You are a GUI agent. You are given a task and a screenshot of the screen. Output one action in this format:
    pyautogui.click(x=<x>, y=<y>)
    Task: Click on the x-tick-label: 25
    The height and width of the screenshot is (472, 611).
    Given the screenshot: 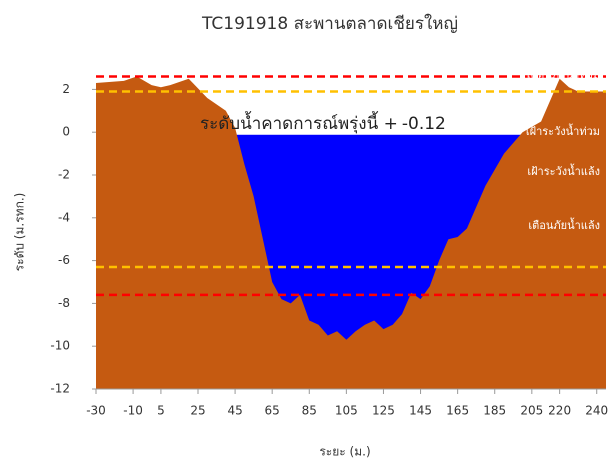 What is the action you would take?
    pyautogui.click(x=197, y=411)
    